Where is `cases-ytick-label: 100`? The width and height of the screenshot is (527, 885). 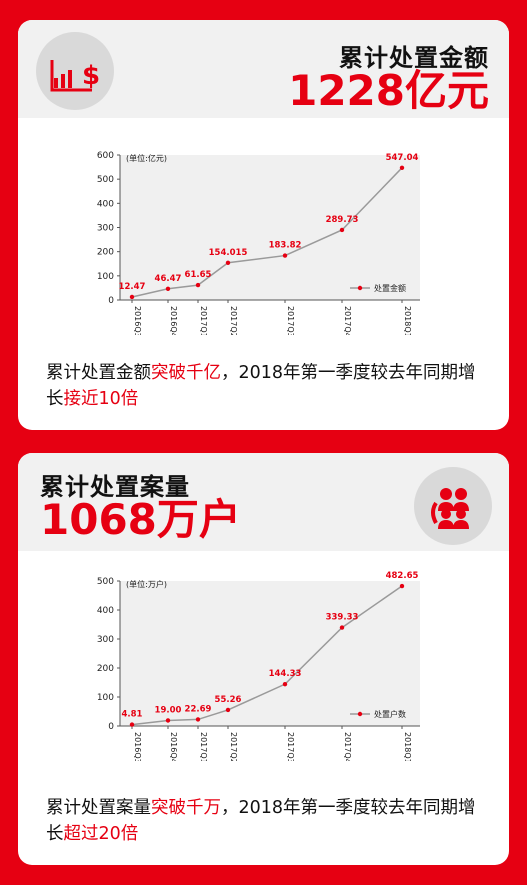 cases-ytick-label: 100 is located at coordinates (105, 698).